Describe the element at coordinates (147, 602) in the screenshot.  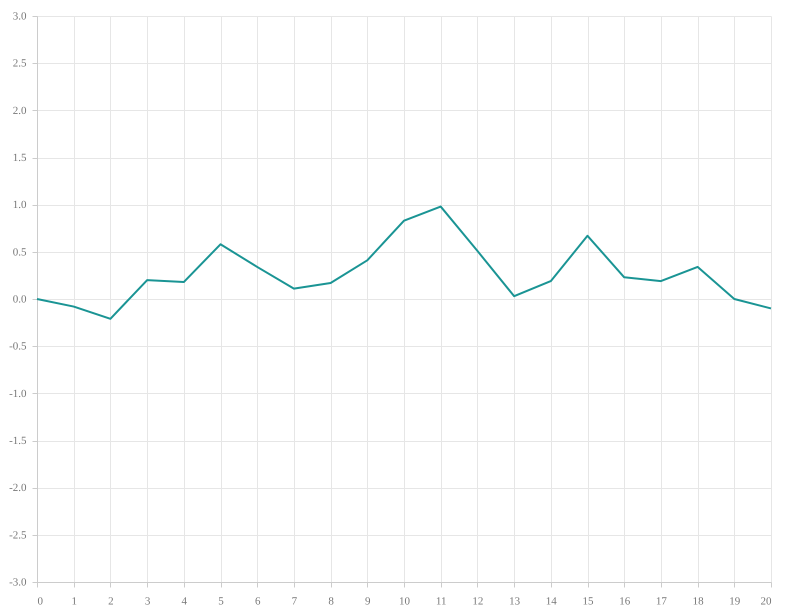
I see `x-tick-label: 3` at that location.